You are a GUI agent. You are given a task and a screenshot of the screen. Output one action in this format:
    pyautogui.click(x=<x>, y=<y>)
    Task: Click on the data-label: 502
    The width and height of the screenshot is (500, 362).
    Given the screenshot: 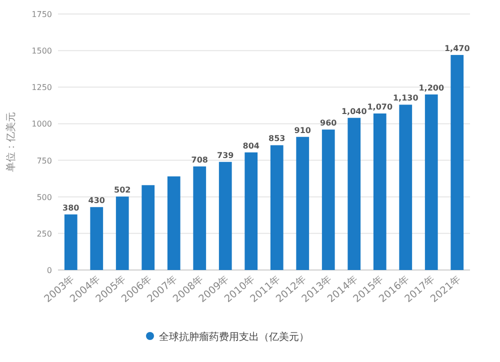 What is the action you would take?
    pyautogui.click(x=122, y=190)
    